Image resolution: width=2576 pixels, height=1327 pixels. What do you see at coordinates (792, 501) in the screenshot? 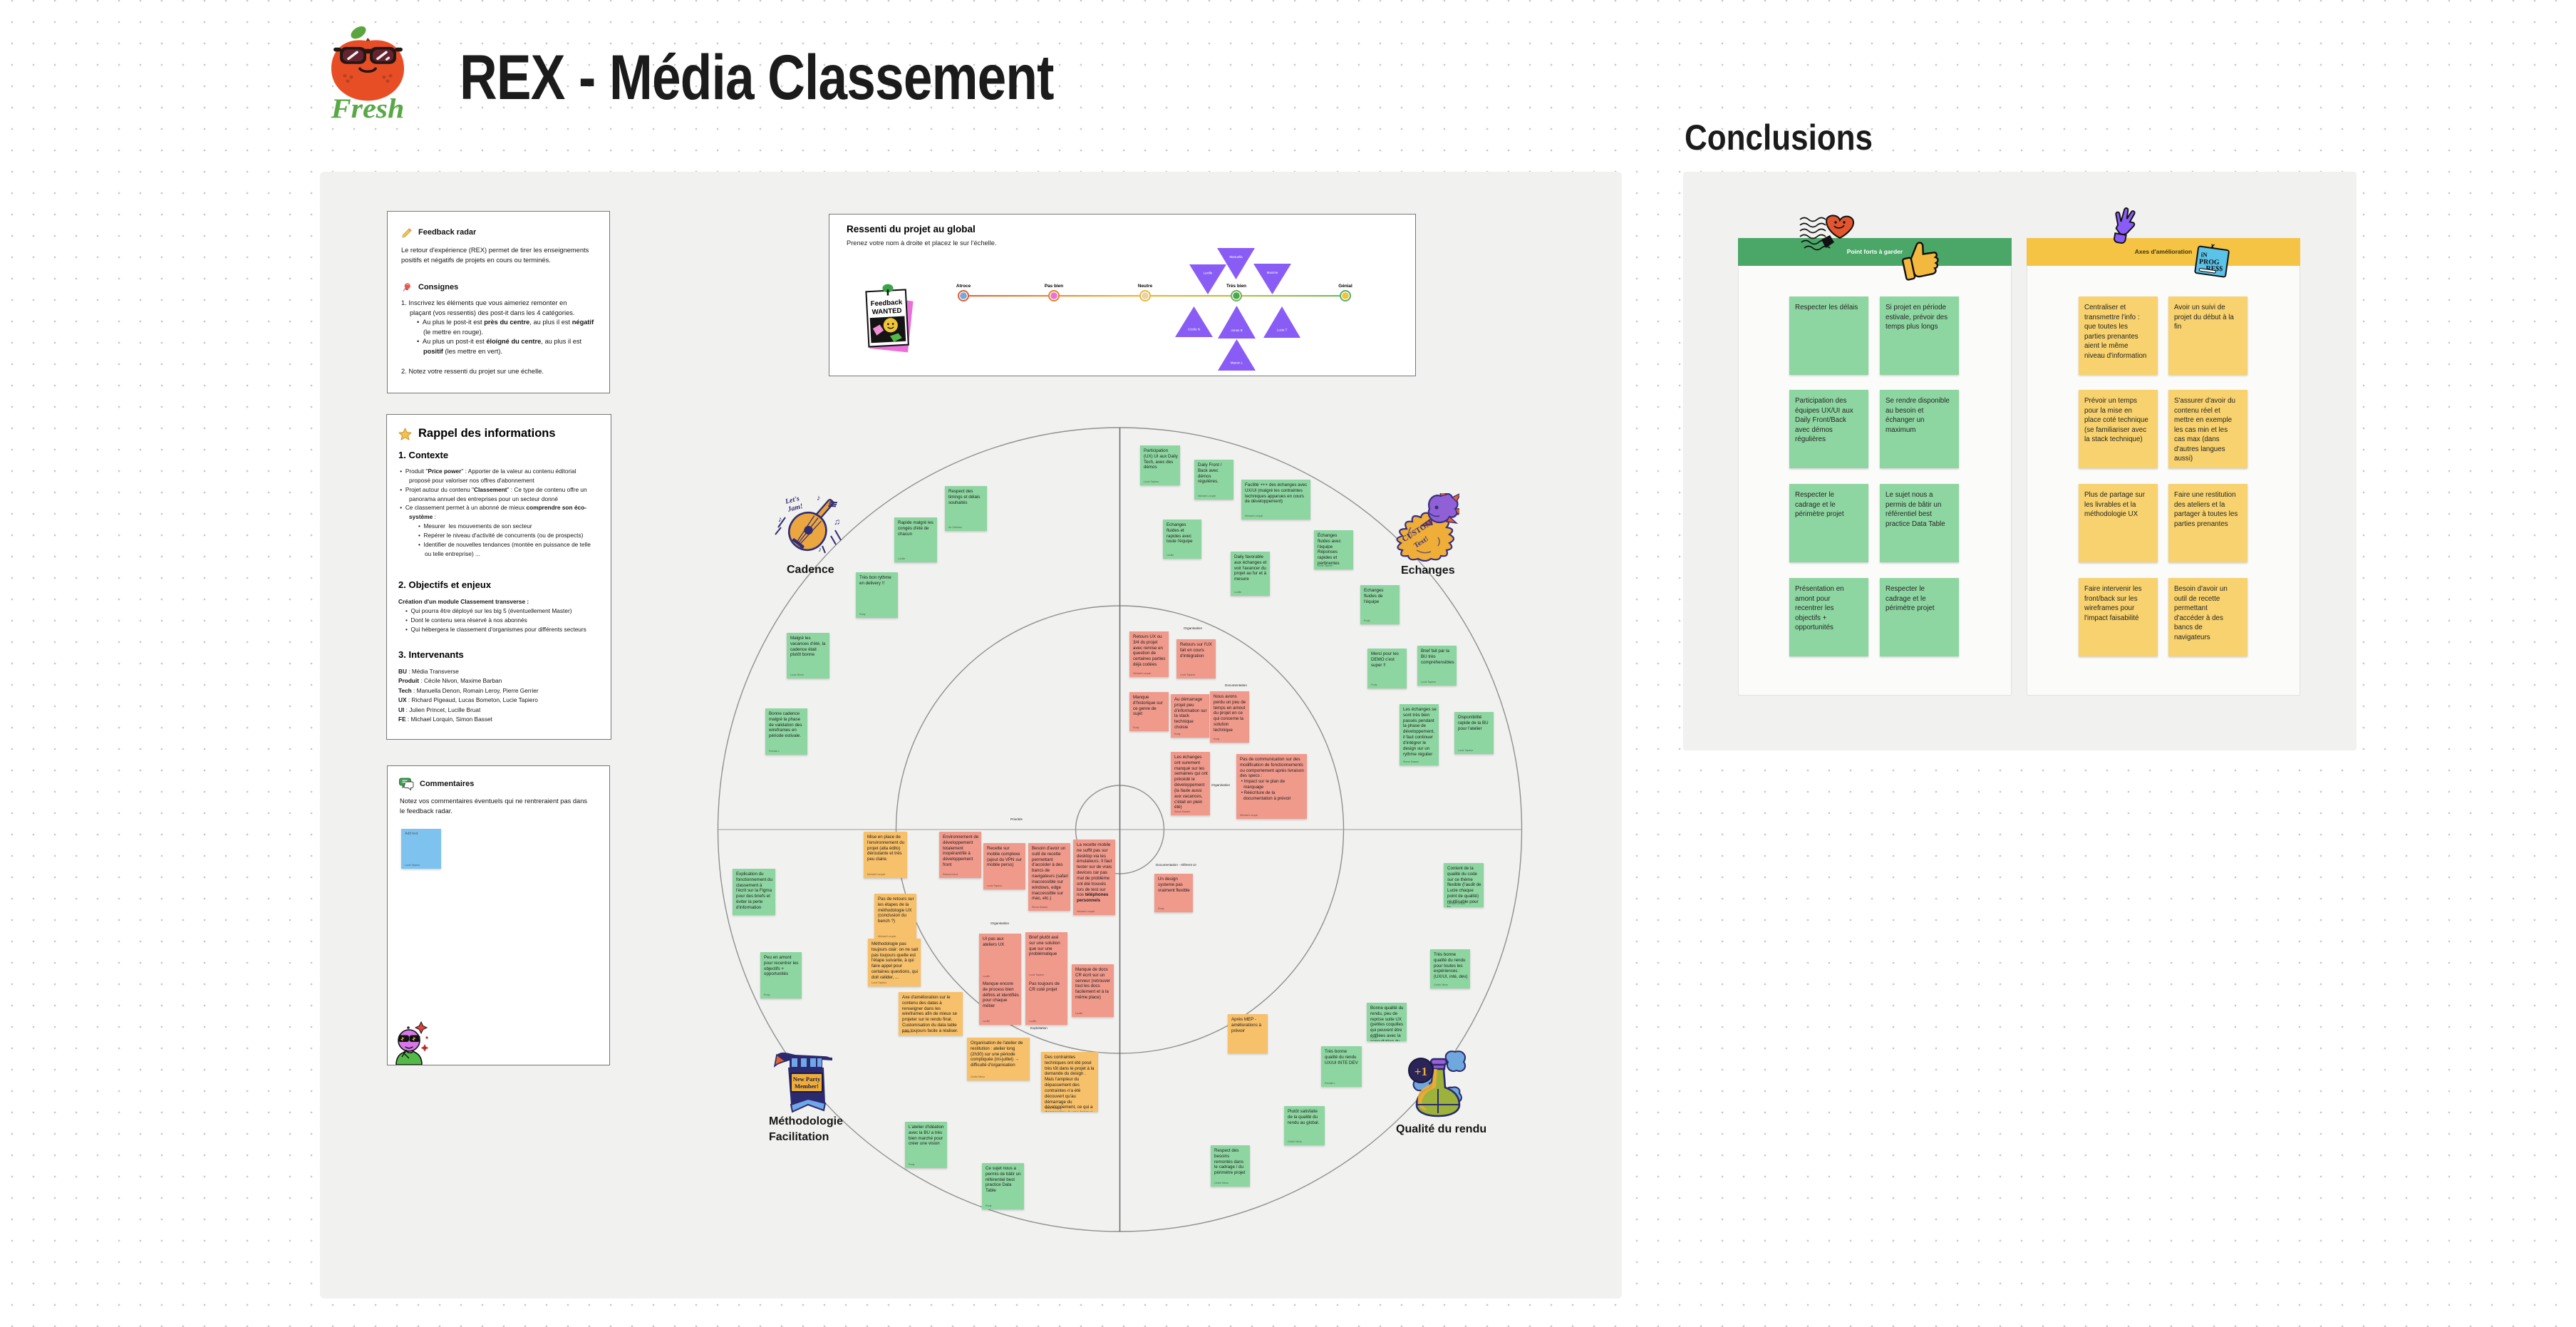
I see `svg-text: Let's` at bounding box center [792, 501].